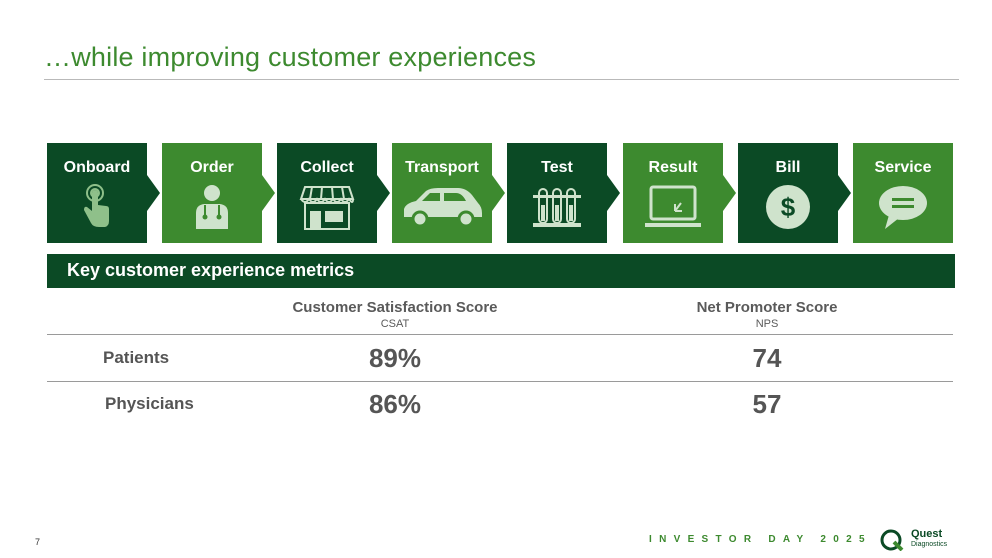  What do you see at coordinates (442, 167) in the screenshot?
I see `step-label: Transport` at bounding box center [442, 167].